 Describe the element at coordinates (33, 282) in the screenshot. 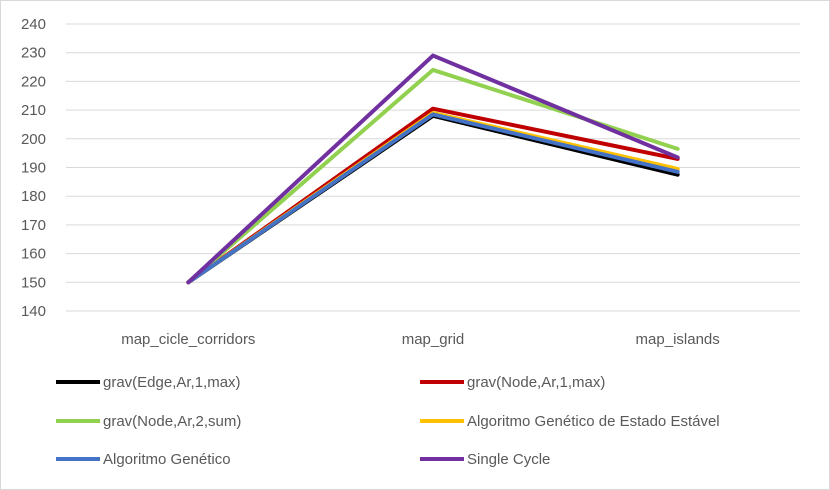

I see `y-tick-label: 150` at that location.